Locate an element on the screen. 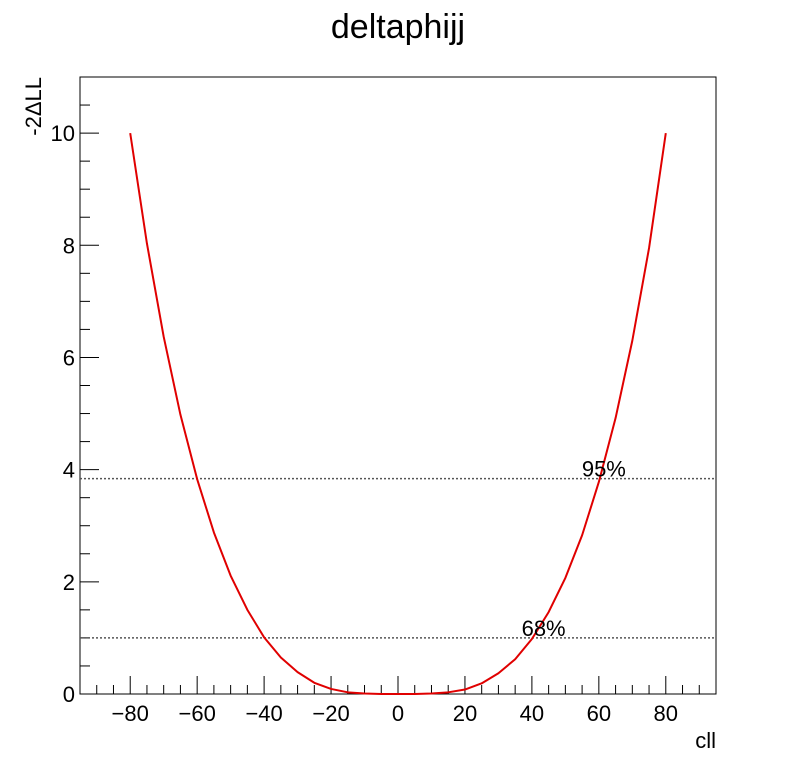 The height and width of the screenshot is (772, 796). x-axis-label: cll is located at coordinates (705, 740).